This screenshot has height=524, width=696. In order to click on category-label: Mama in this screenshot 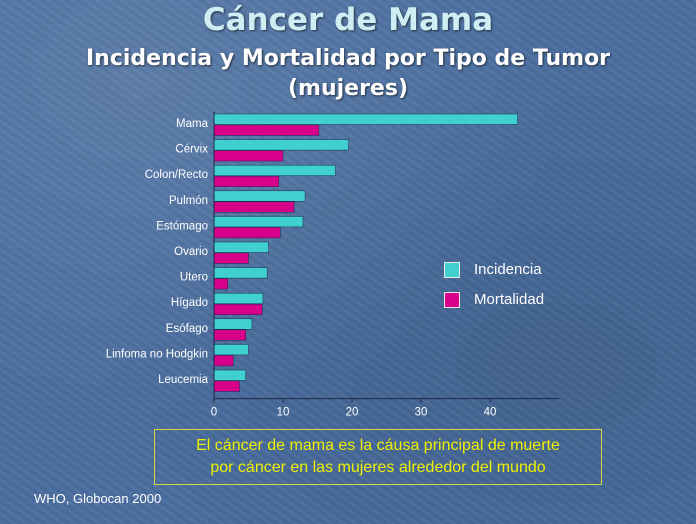, I will do `click(192, 124)`.